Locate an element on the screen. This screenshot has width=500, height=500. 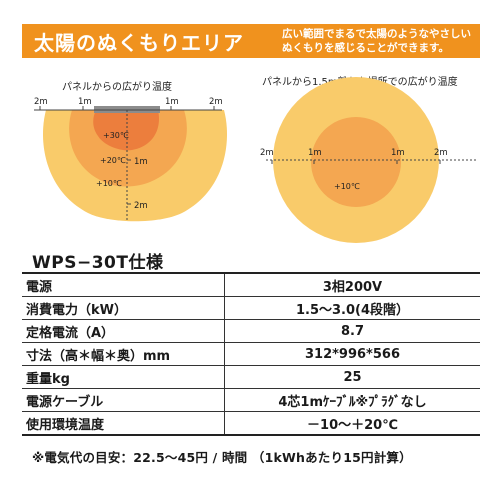
spec-value: 25 is located at coordinates (352, 377).